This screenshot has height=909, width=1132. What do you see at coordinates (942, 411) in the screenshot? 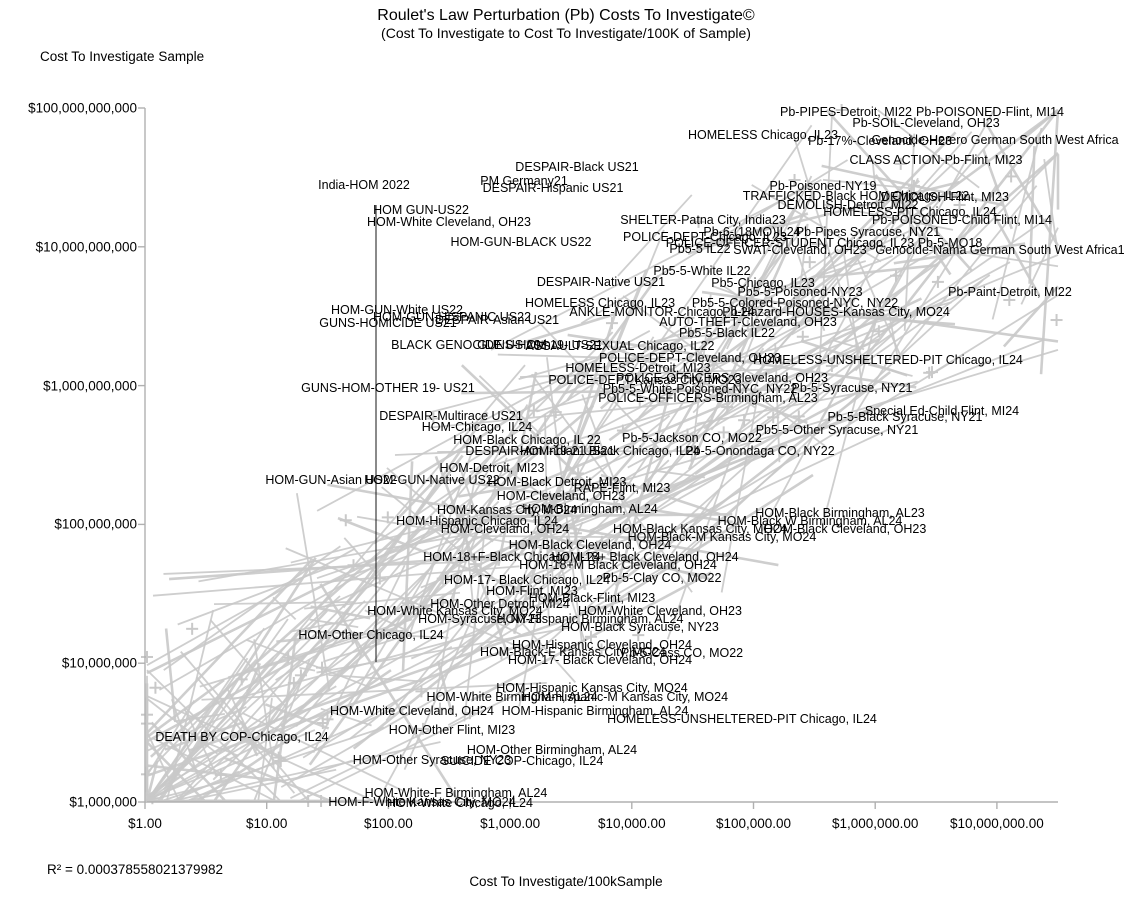
I see `data-label: Special Ed-Child Flint, MI24` at bounding box center [942, 411].